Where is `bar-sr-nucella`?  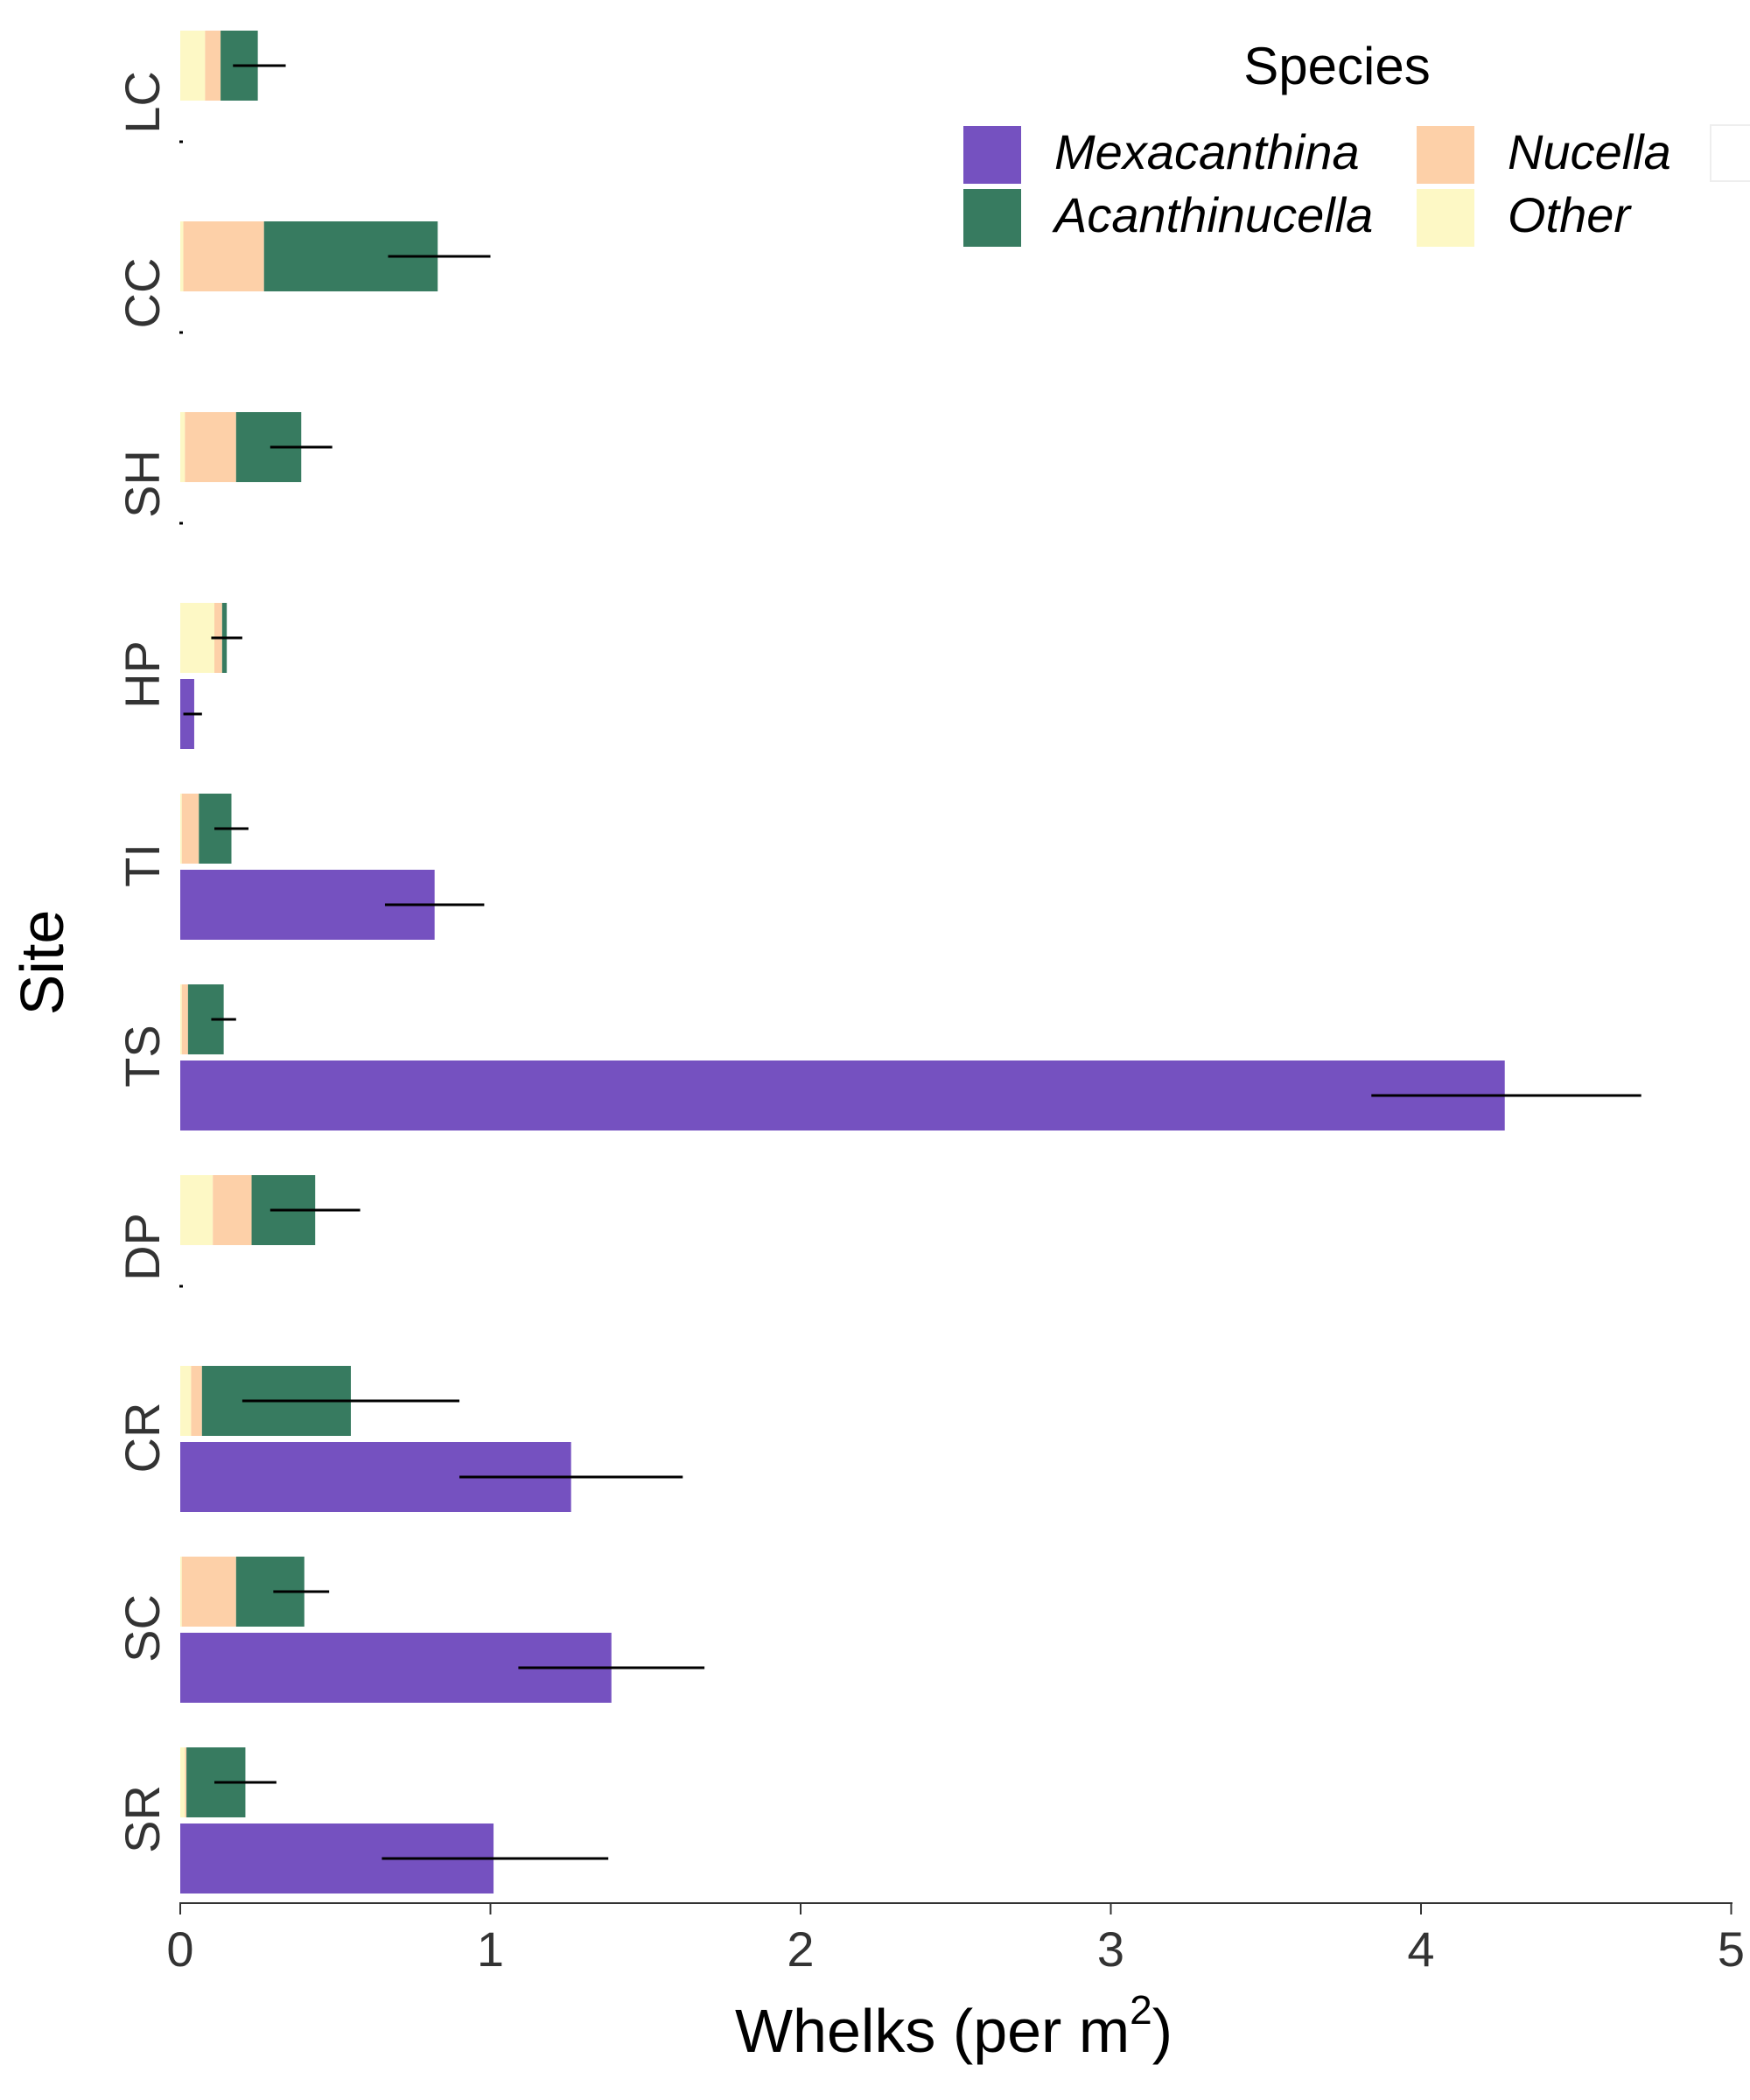
bar-sr-nucella is located at coordinates (186, 1782).